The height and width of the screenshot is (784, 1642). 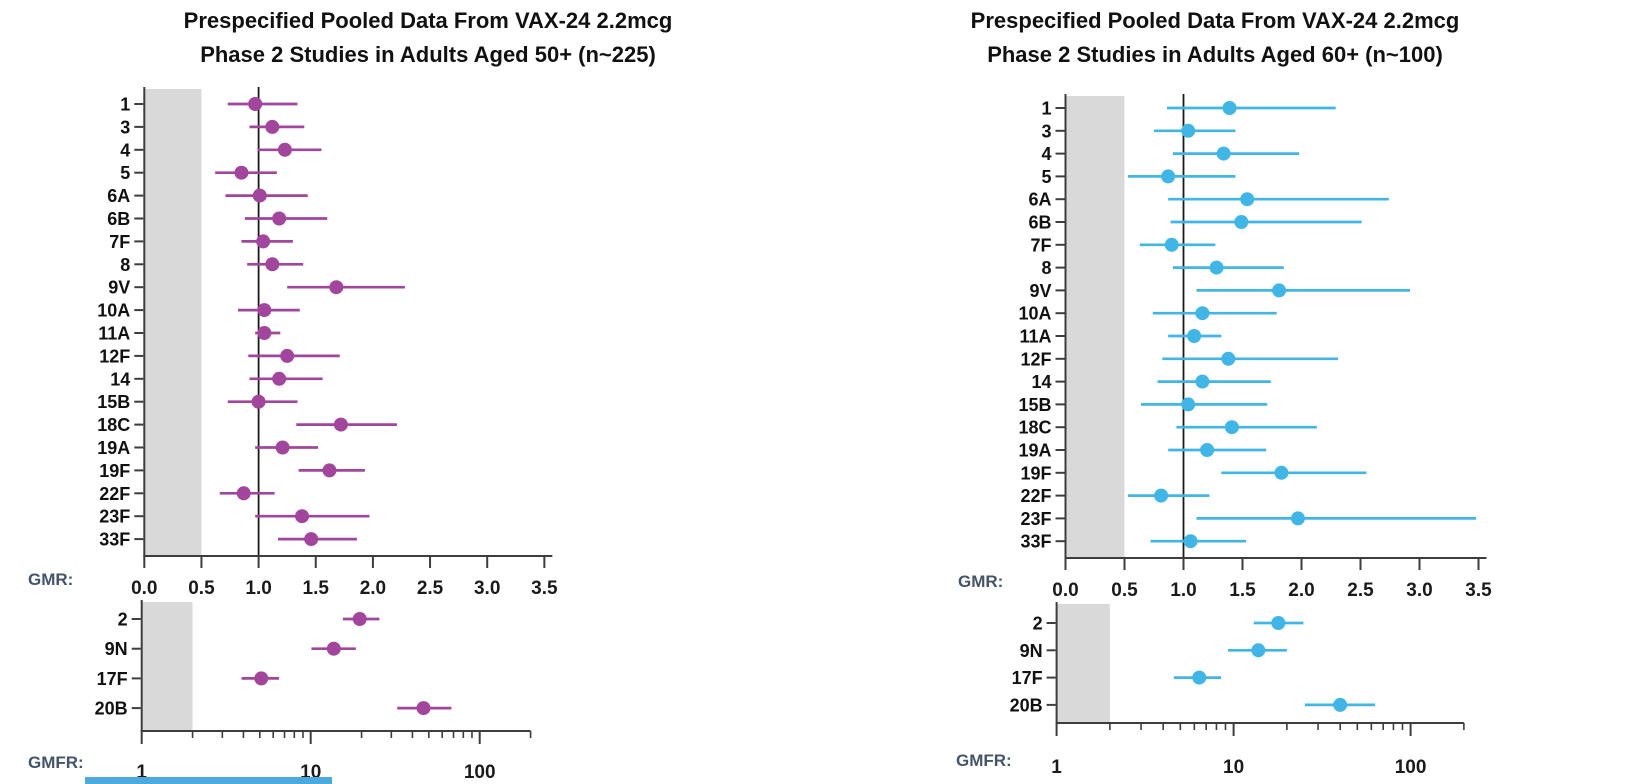 What do you see at coordinates (1039, 223) in the screenshot?
I see `right-top-category-label: 6B` at bounding box center [1039, 223].